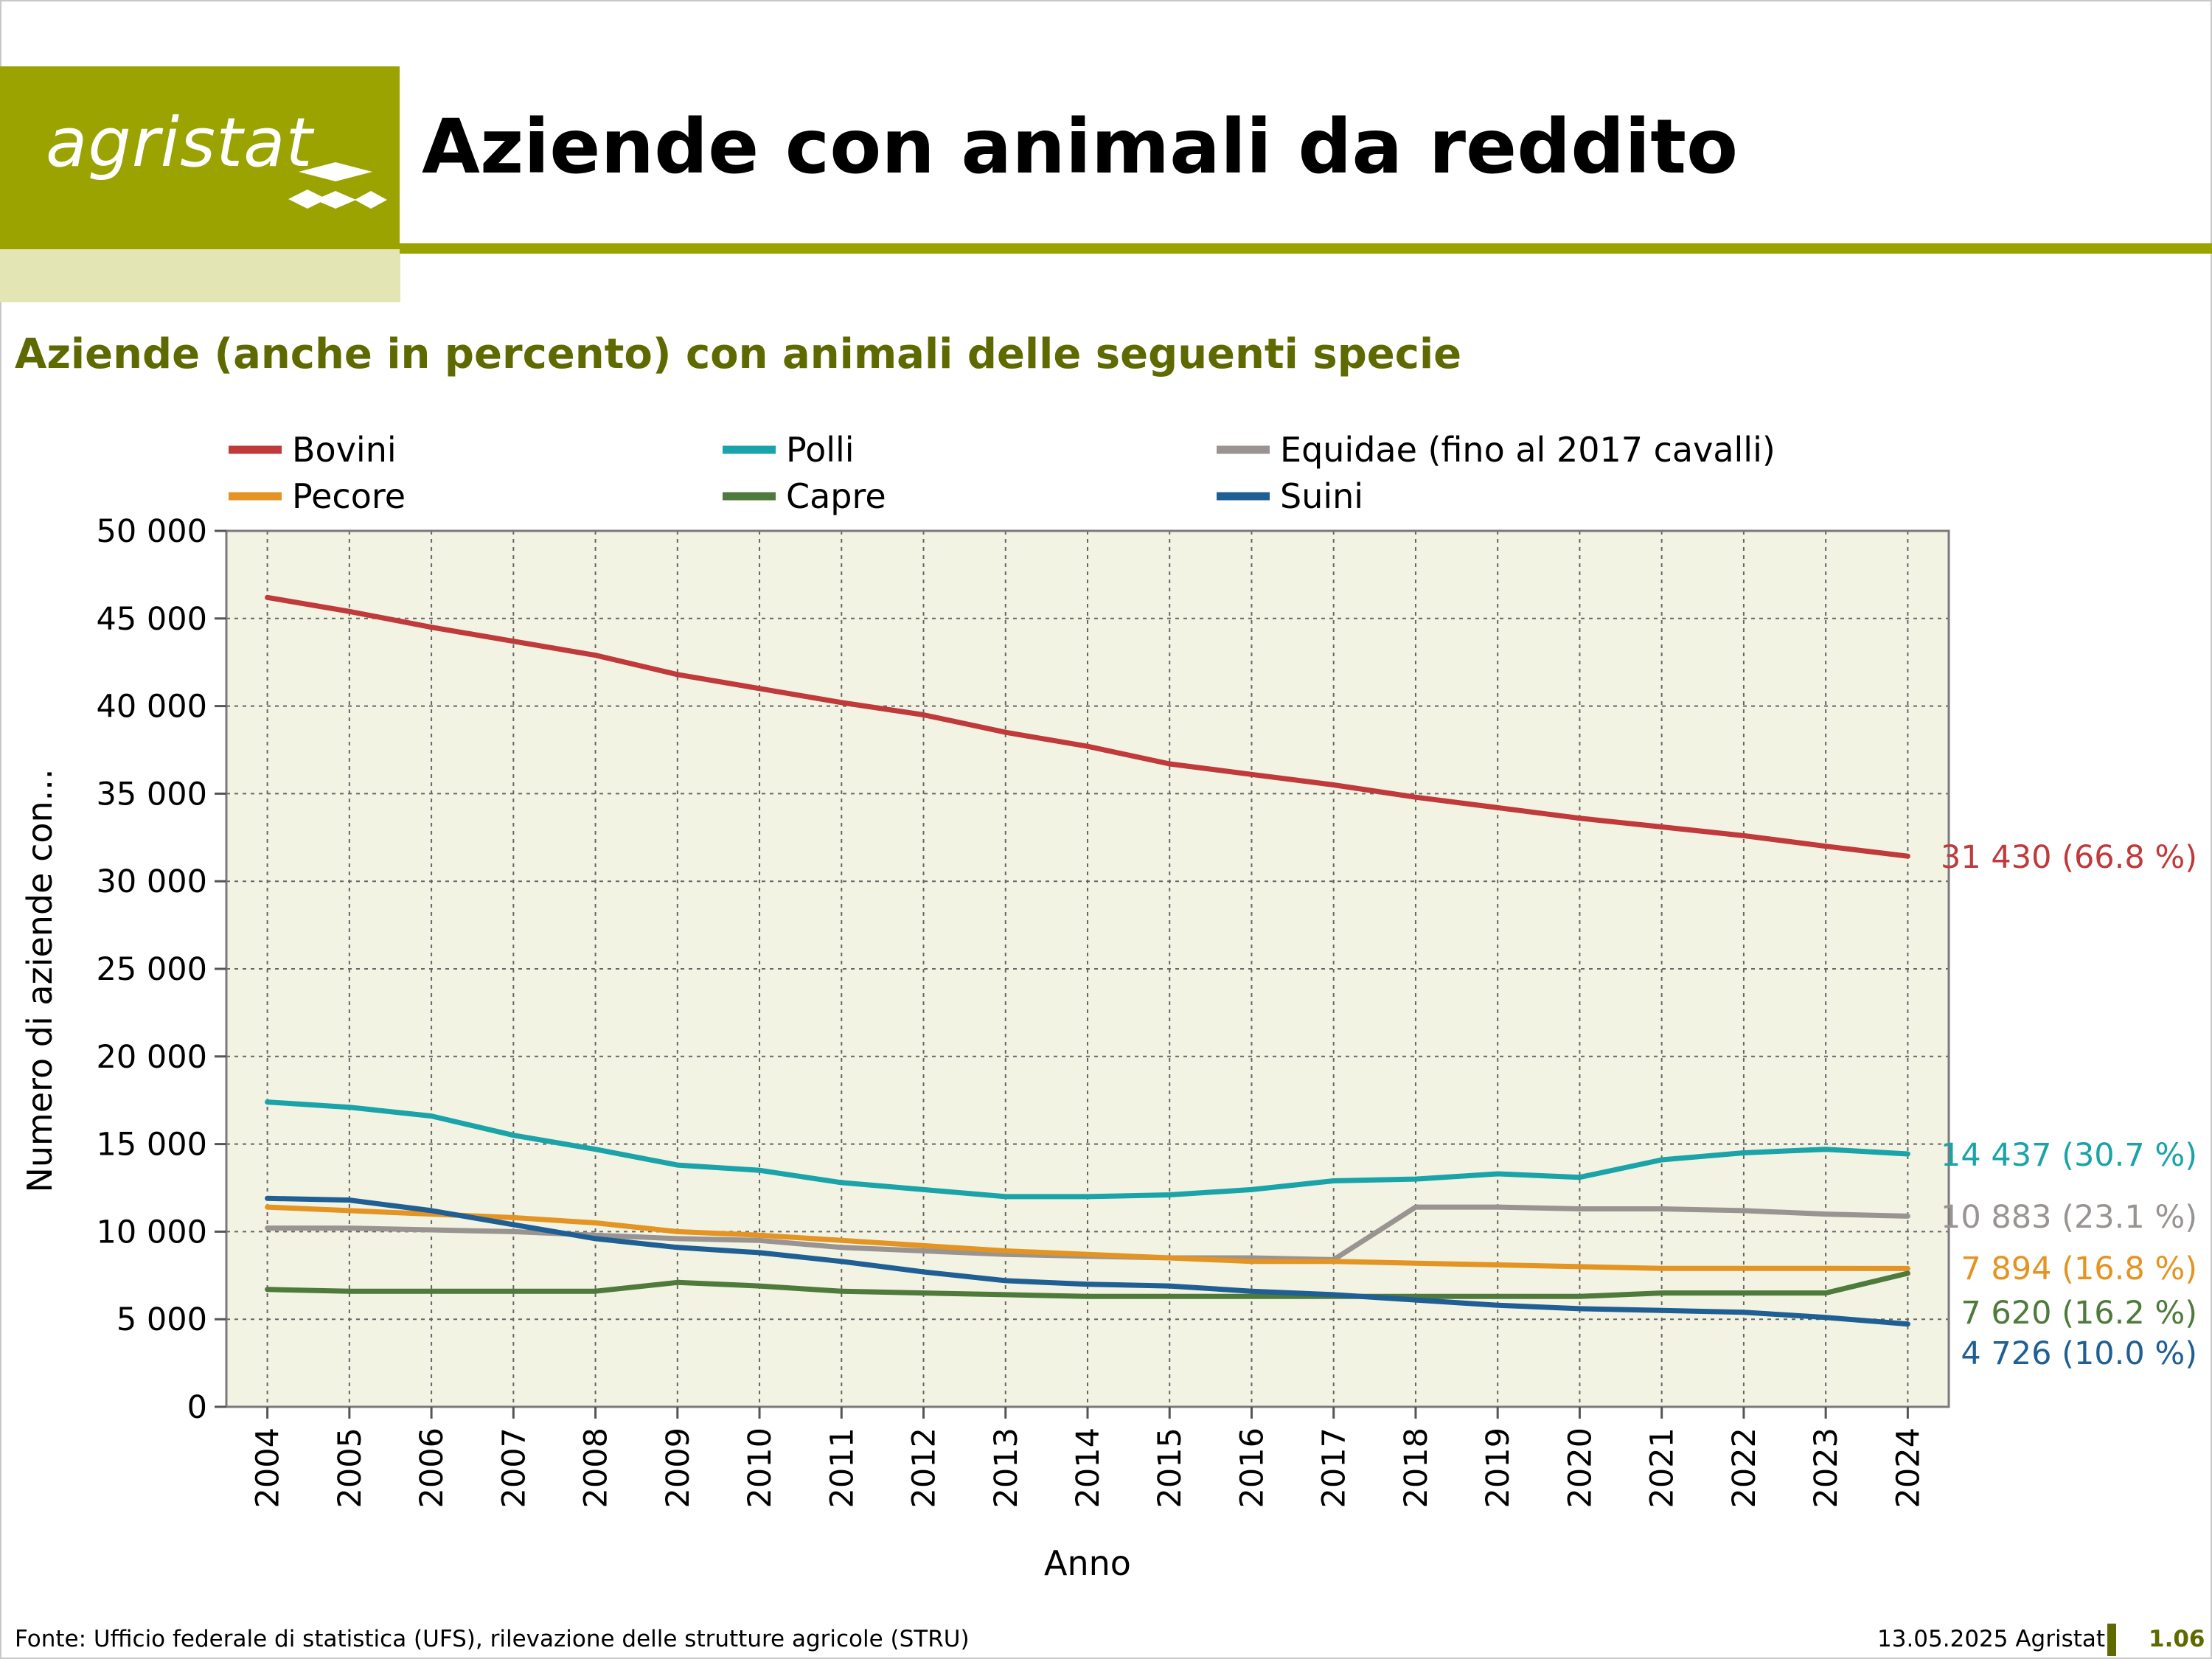 Image resolution: width=2212 pixels, height=1659 pixels. What do you see at coordinates (1087, 726) in the screenshot?
I see `series-line-bovini` at bounding box center [1087, 726].